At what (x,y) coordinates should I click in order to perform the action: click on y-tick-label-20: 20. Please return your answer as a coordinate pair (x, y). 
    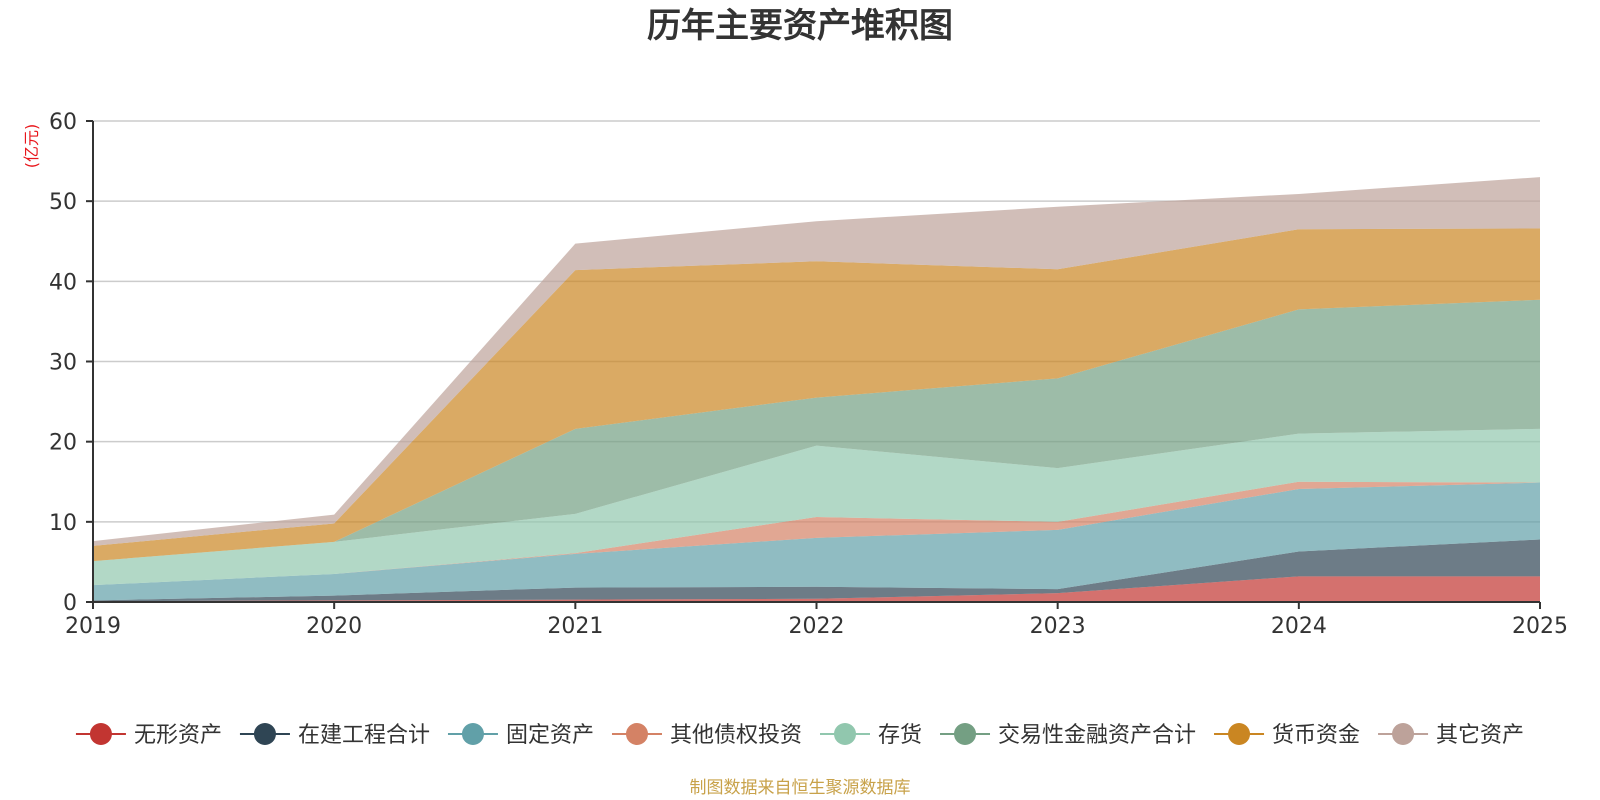
    Looking at the image, I should click on (63, 443).